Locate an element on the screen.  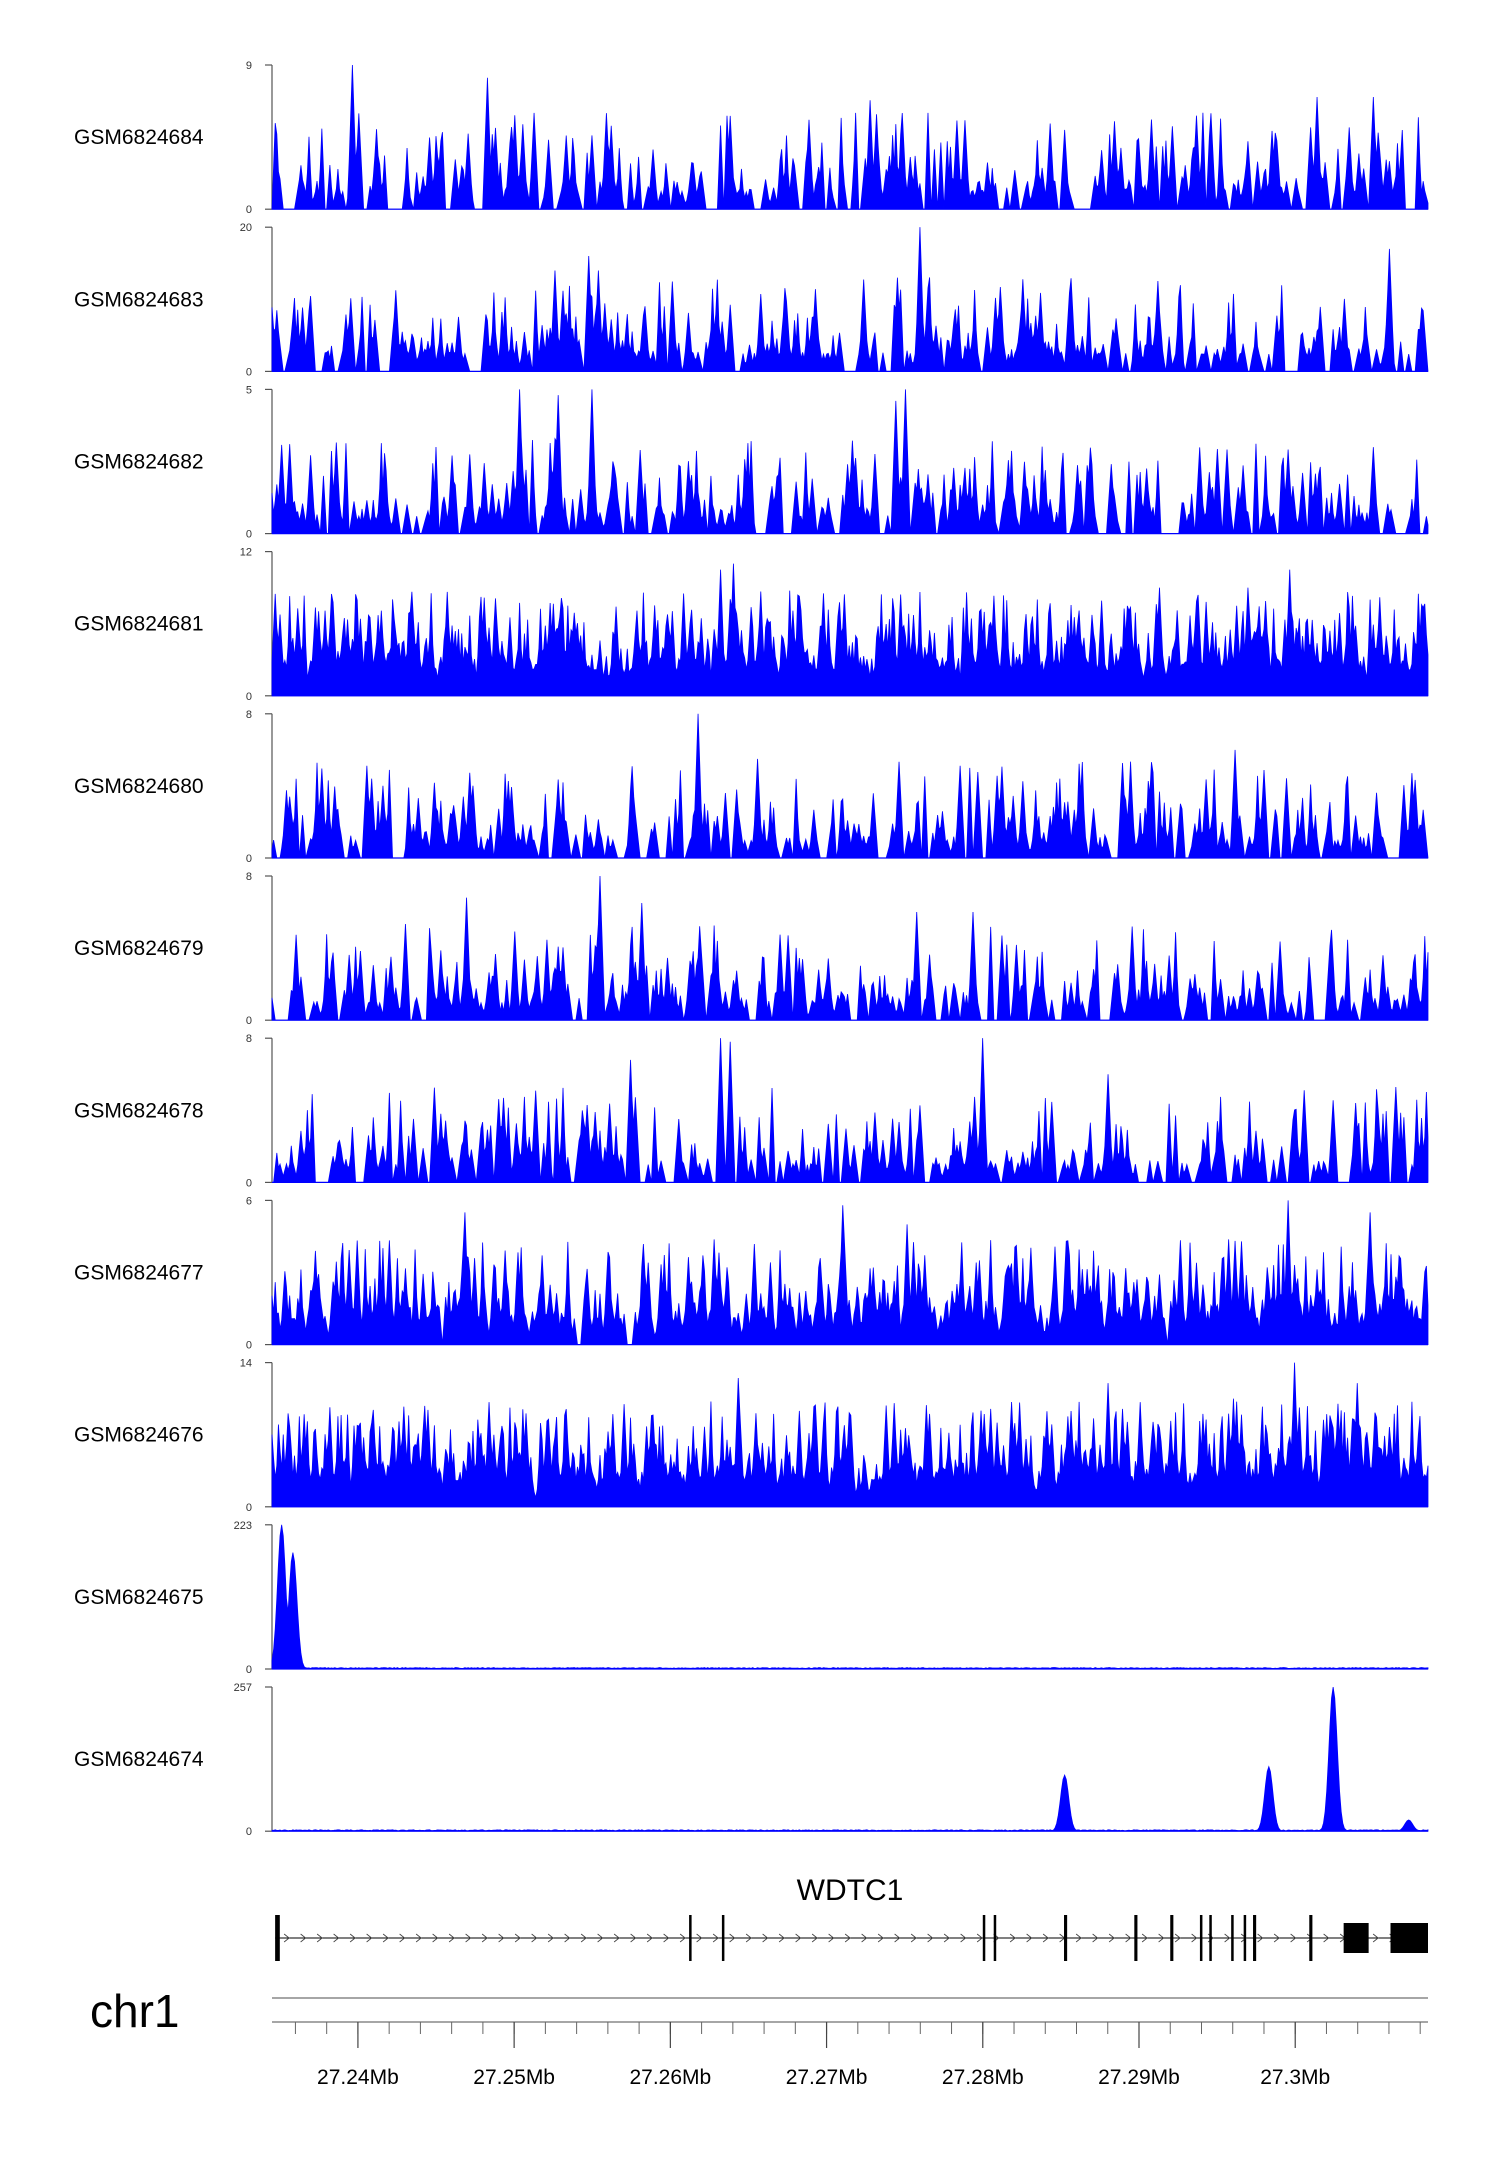
track-GSM6824678: GSM6824678 8 0 is located at coordinates (751, 1111).